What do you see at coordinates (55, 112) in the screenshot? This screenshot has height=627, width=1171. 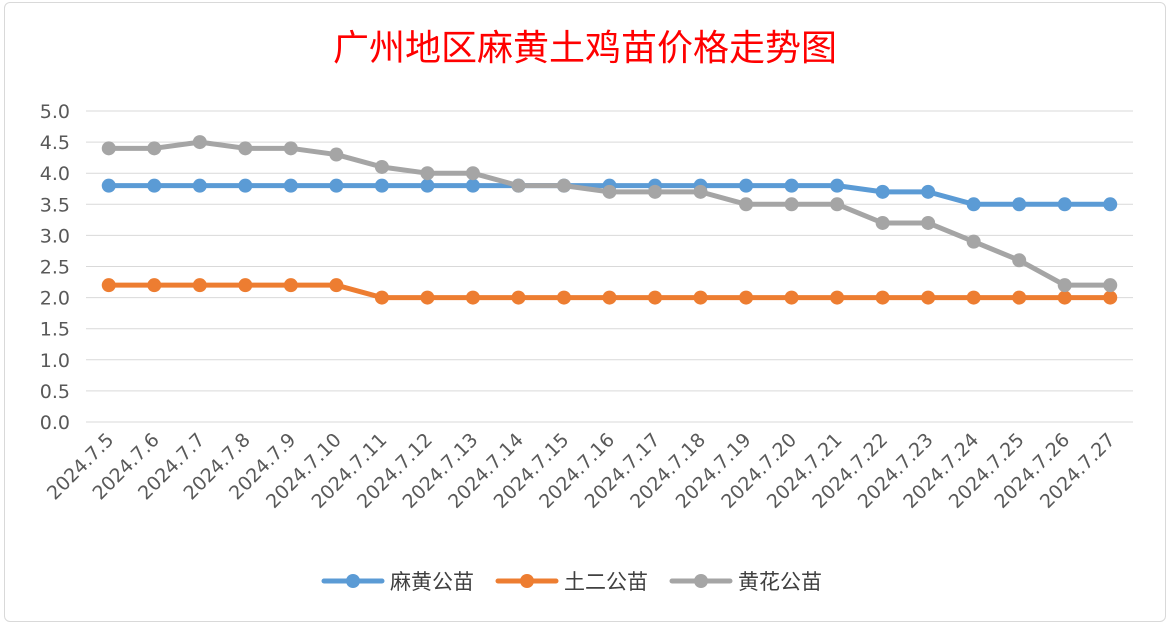 I see `y-tick-label: 5.0` at bounding box center [55, 112].